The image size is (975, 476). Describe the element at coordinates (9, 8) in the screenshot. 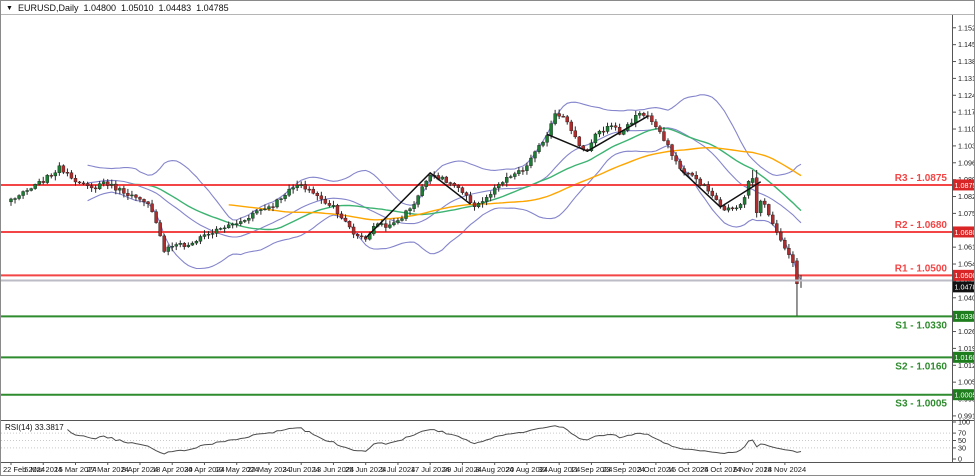

I see `chart-menu-icon: ▼` at that location.